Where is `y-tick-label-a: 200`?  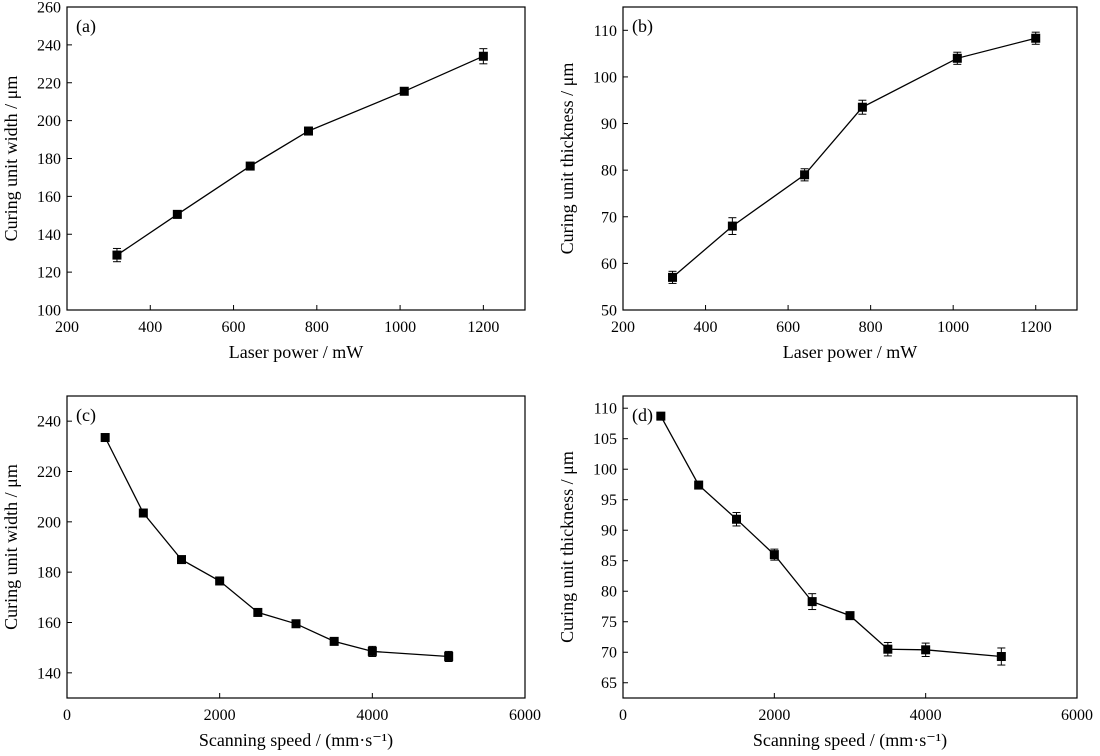
y-tick-label-a: 200 is located at coordinates (49, 121).